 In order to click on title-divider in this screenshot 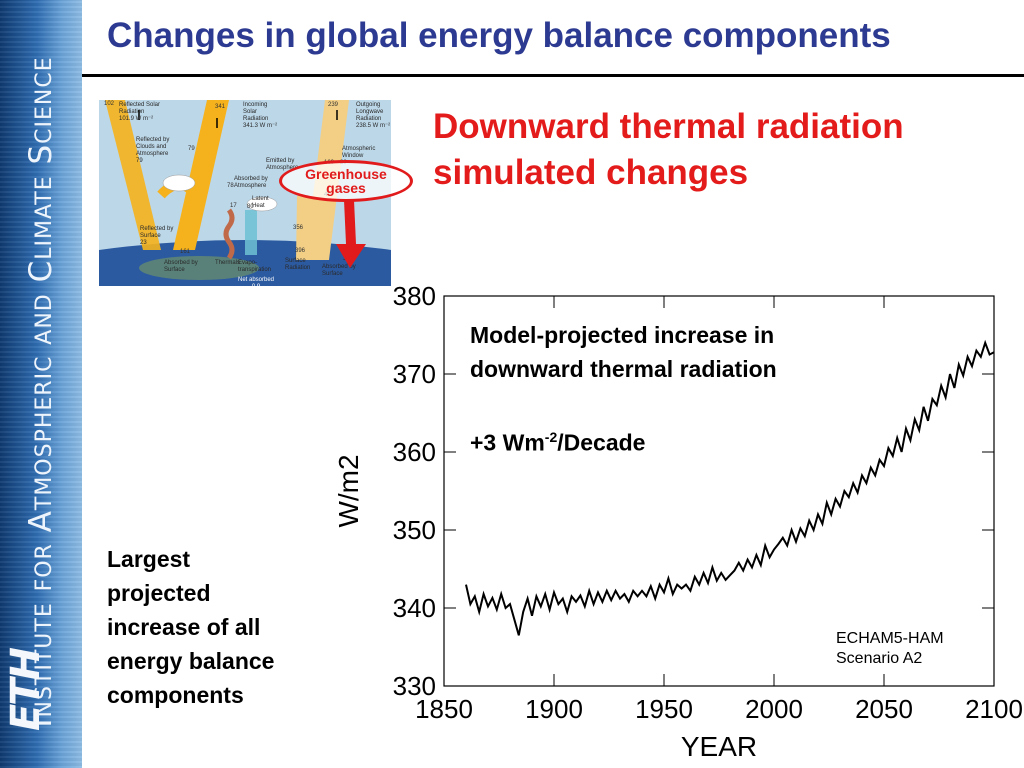, I will do `click(553, 75)`.